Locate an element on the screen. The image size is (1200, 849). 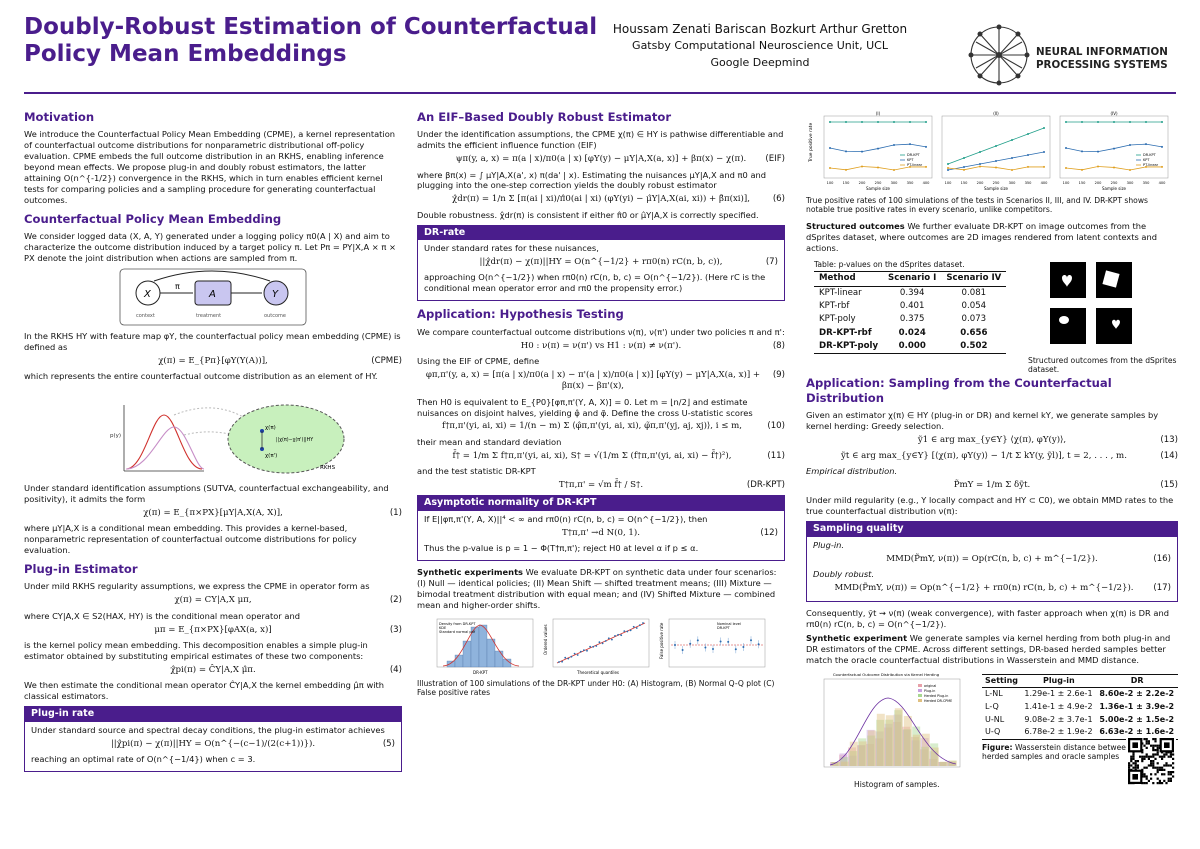
fpr-legend-1: Nominal level is located at coordinates (729, 624).